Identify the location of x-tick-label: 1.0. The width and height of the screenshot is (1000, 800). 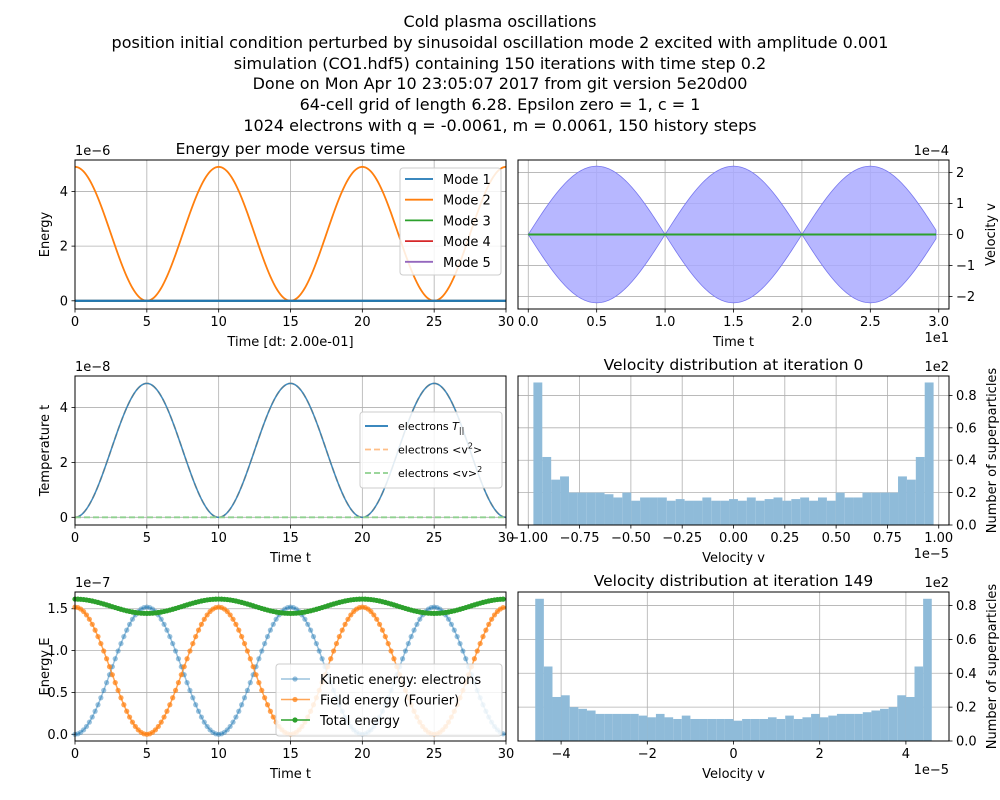
(665, 322).